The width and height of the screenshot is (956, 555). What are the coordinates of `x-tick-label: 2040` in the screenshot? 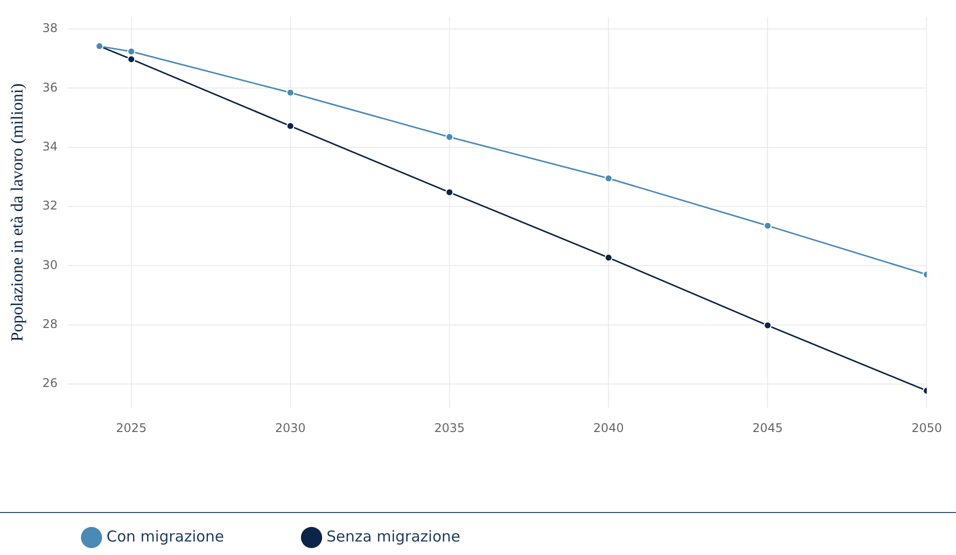 It's located at (608, 427).